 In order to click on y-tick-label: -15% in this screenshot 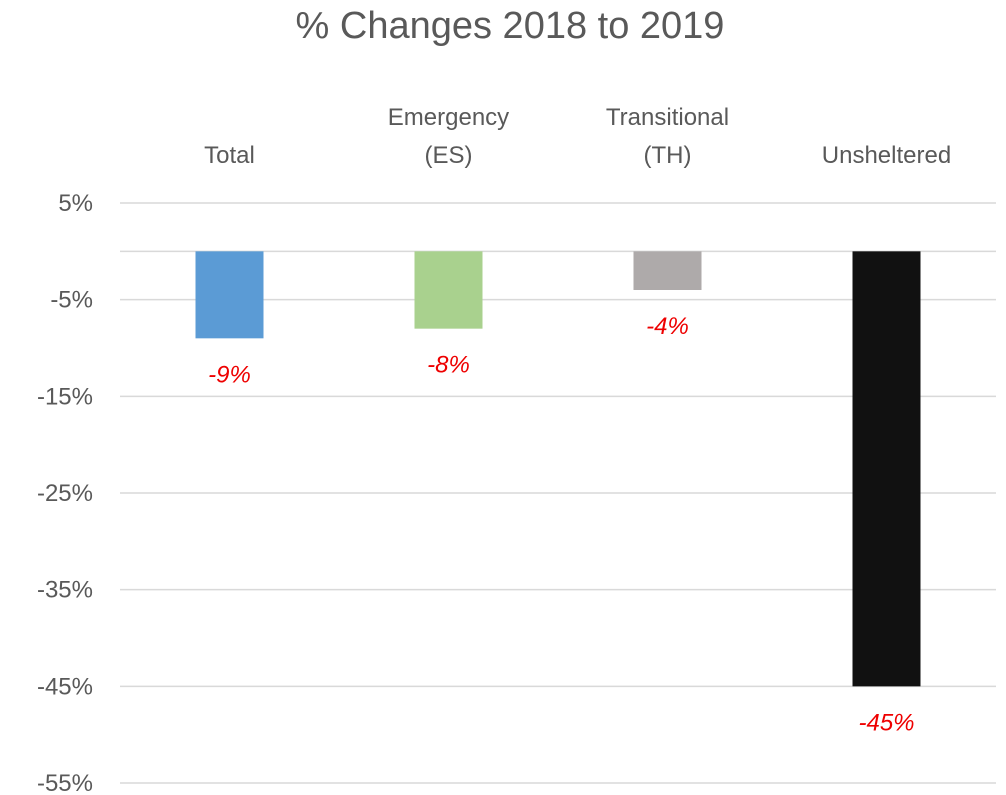, I will do `click(65, 396)`.